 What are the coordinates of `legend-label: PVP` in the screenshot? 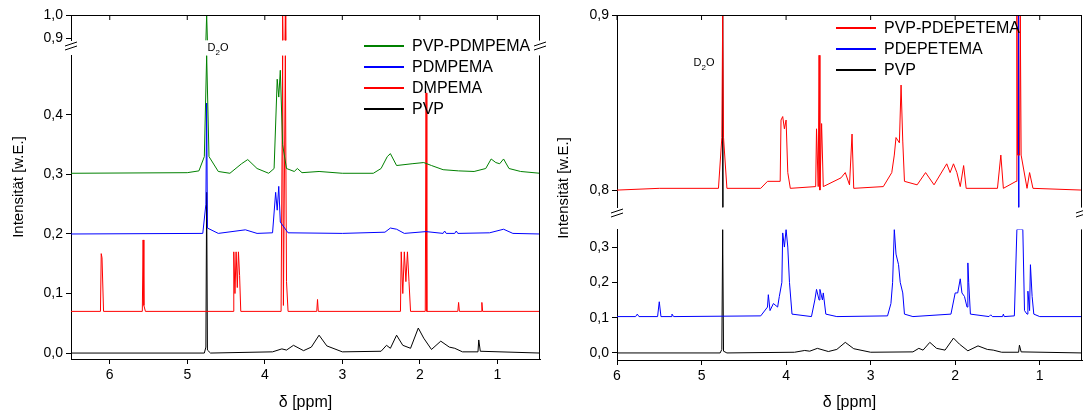 It's located at (900, 70).